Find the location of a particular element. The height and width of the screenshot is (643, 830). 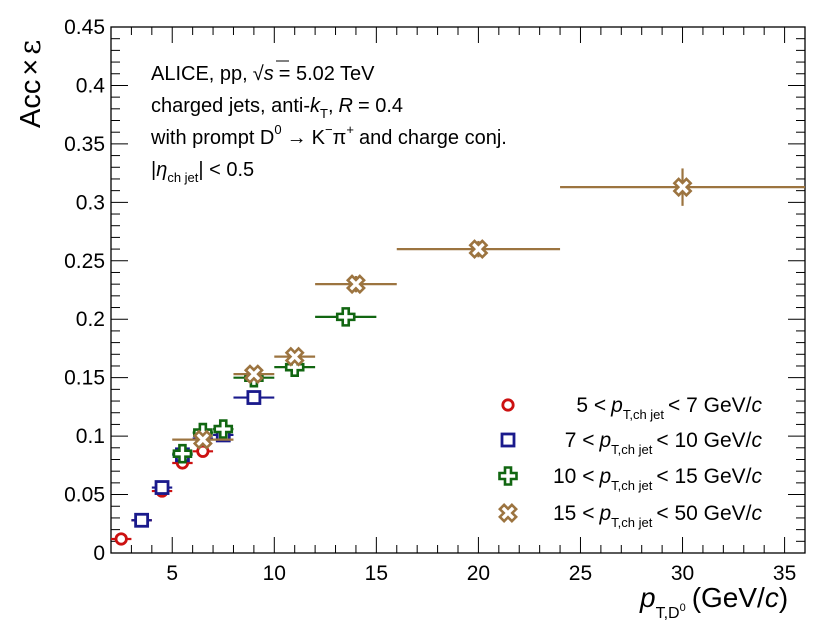

legend-entry: 5 < pT,ch jet < 7 GeV/c is located at coordinates (632, 408).